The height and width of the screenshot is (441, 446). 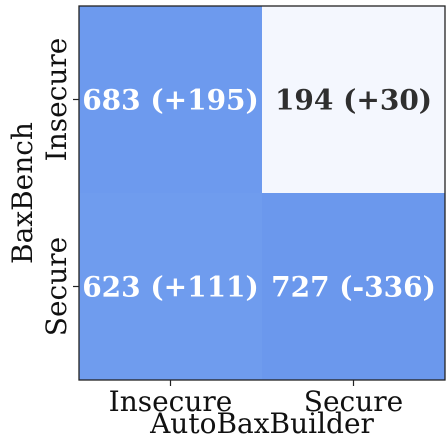 I want to click on x-tick-label: Insecure, so click(x=171, y=401).